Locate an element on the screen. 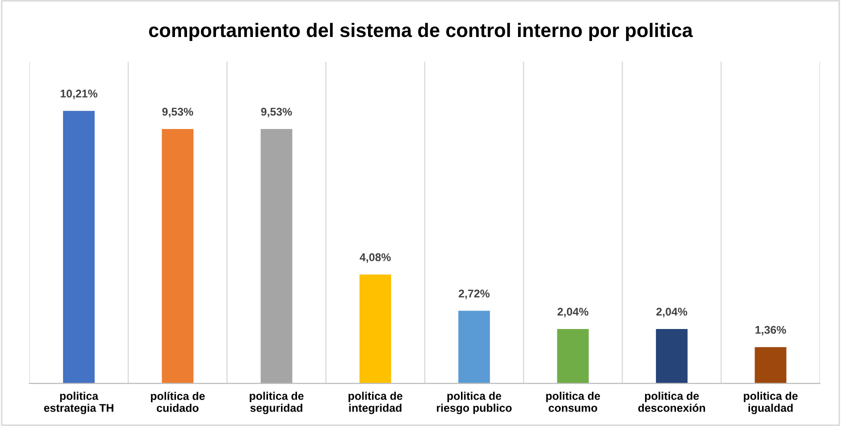 Image resolution: width=841 pixels, height=426 pixels. chart-title: comportamiento del sistema de control interno por politica is located at coordinates (421, 32).